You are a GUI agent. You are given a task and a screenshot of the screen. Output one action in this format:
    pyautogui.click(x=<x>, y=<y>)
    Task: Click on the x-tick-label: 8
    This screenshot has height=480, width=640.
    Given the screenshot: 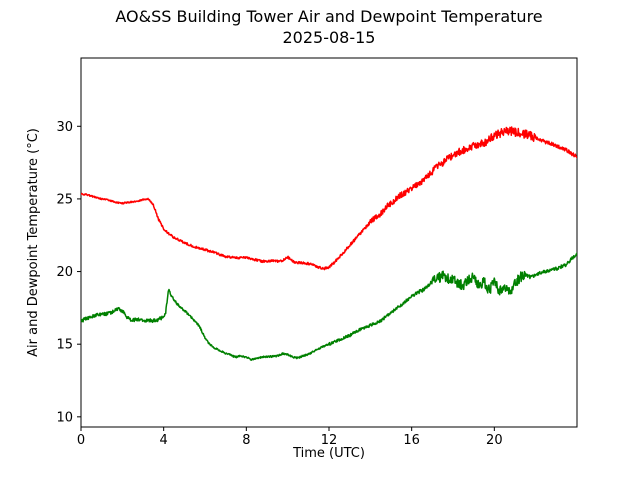 What is the action you would take?
    pyautogui.click(x=246, y=440)
    